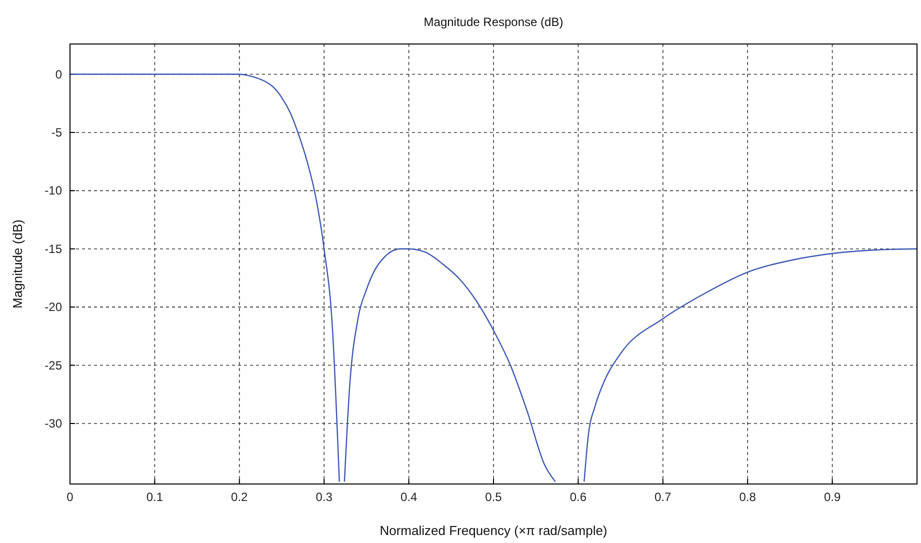 The image size is (921, 543). Describe the element at coordinates (494, 530) in the screenshot. I see `x-axis-title: Normalized Frequency (×π rad/sample)` at that location.